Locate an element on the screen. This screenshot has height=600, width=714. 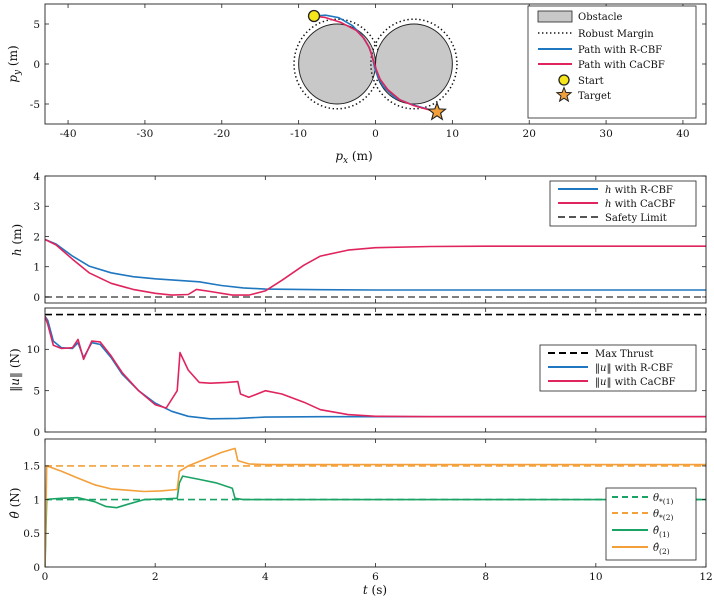
h-ytick-label: 4 is located at coordinates (36, 177).